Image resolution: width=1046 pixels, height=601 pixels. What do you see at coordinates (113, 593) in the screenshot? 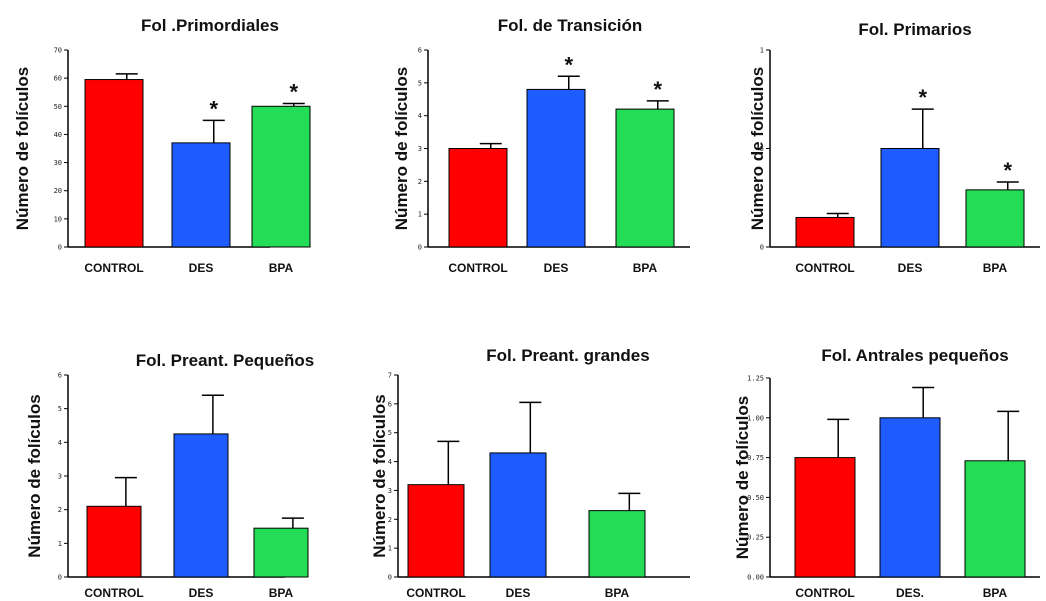
I see `panel-4-category-label: CONTROL` at bounding box center [113, 593].